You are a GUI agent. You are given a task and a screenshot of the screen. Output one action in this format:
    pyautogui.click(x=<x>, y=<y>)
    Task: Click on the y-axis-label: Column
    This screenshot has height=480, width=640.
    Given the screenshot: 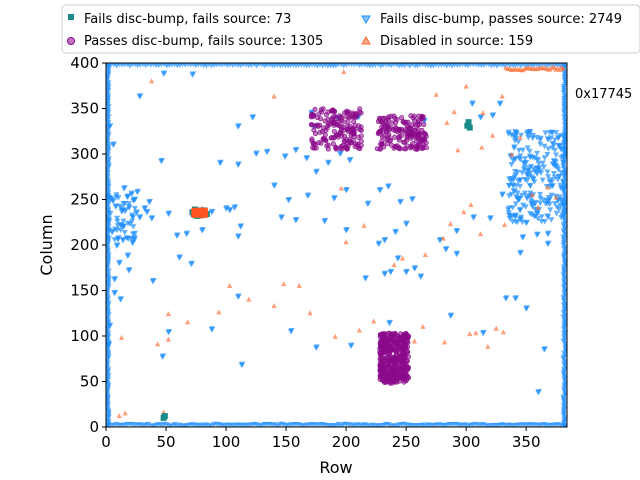 What is the action you would take?
    pyautogui.click(x=46, y=244)
    